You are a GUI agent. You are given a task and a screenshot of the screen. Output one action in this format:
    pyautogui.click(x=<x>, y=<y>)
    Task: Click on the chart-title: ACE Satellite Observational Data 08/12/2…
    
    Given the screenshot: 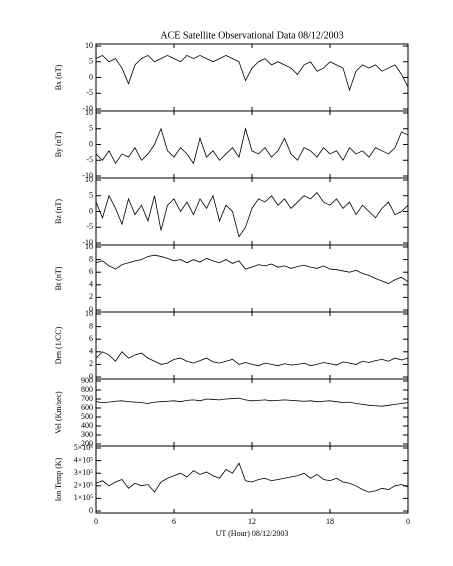 What is the action you would take?
    pyautogui.click(x=251, y=35)
    